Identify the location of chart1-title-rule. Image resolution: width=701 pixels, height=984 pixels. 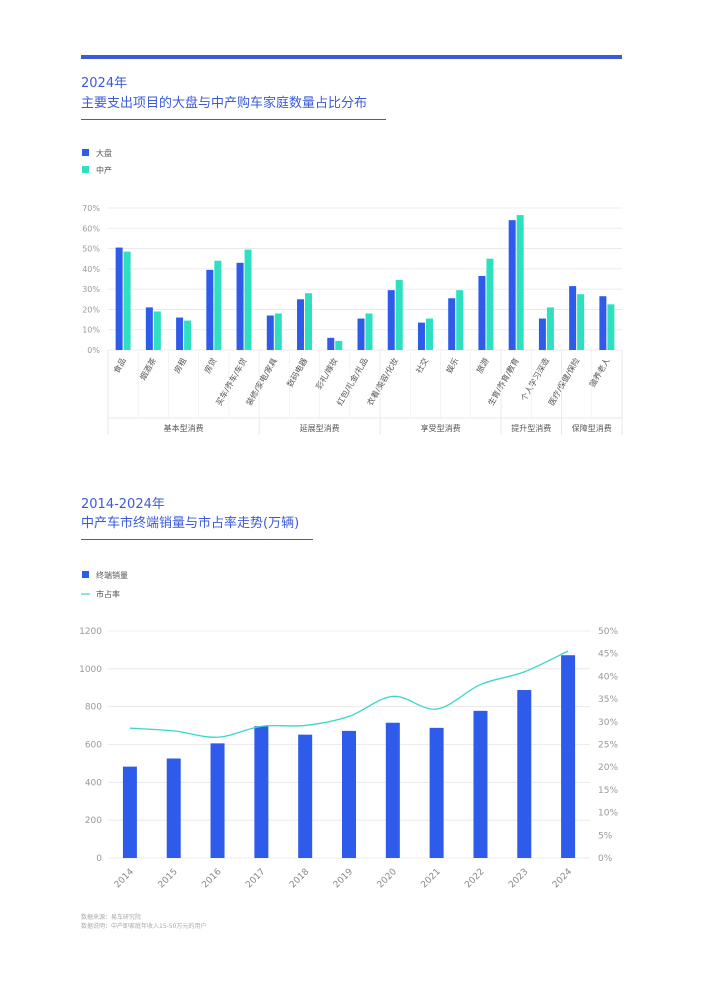
(233, 119).